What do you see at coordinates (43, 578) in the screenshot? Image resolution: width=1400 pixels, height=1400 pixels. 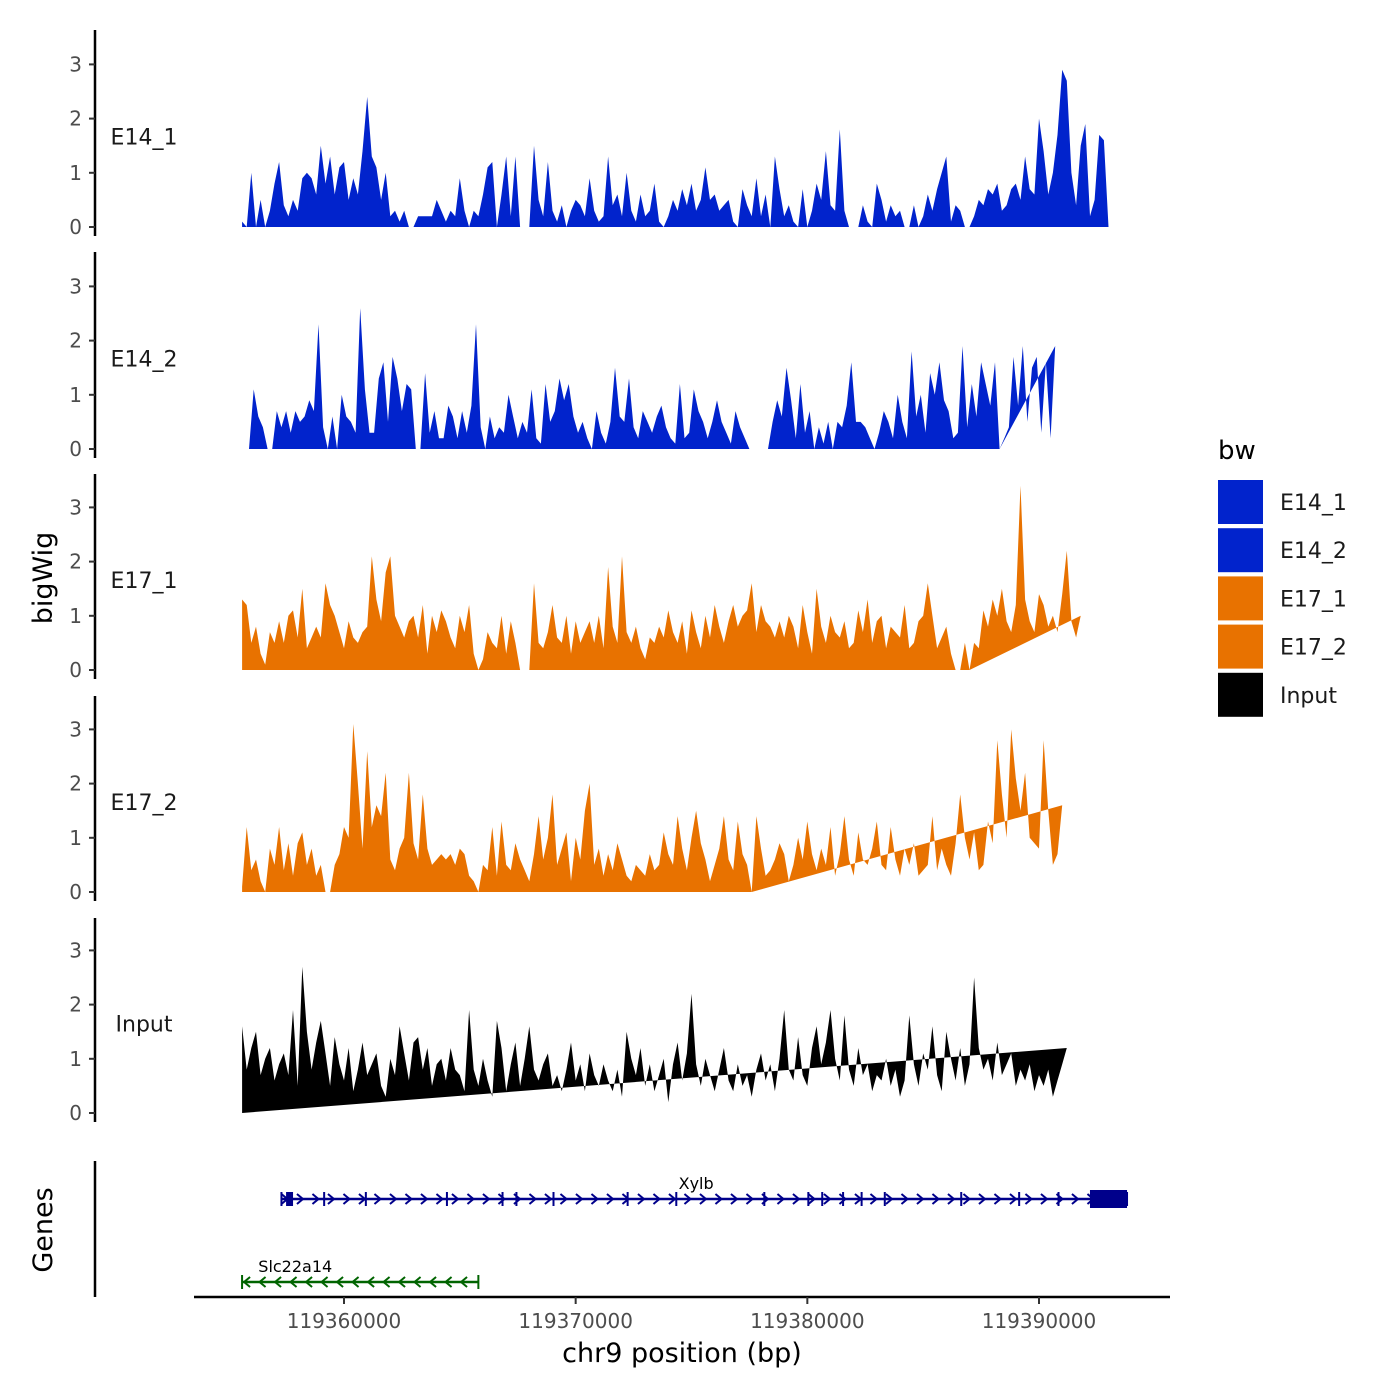 I see `y-axis-title: bigWig` at bounding box center [43, 578].